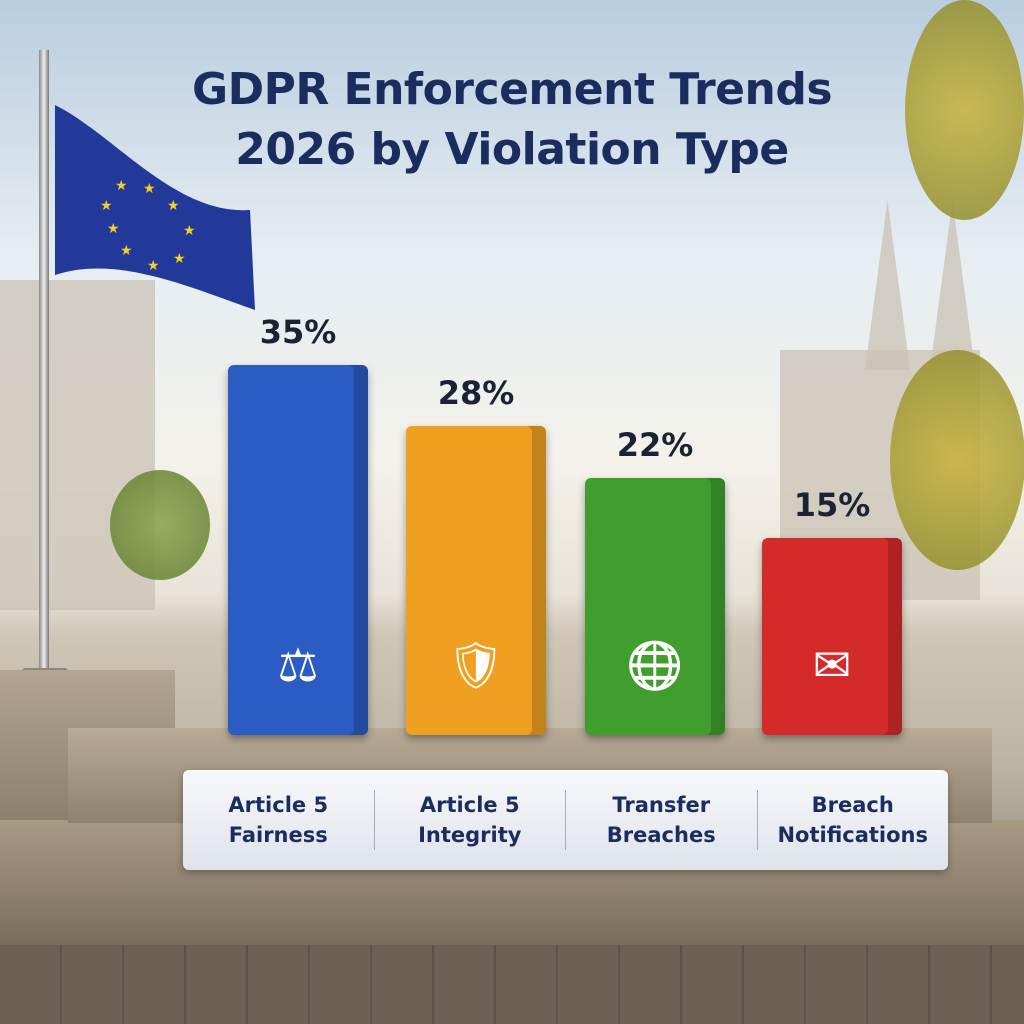  What do you see at coordinates (512, 89) in the screenshot?
I see `title-line-1: GDPR Enforcement Trends` at bounding box center [512, 89].